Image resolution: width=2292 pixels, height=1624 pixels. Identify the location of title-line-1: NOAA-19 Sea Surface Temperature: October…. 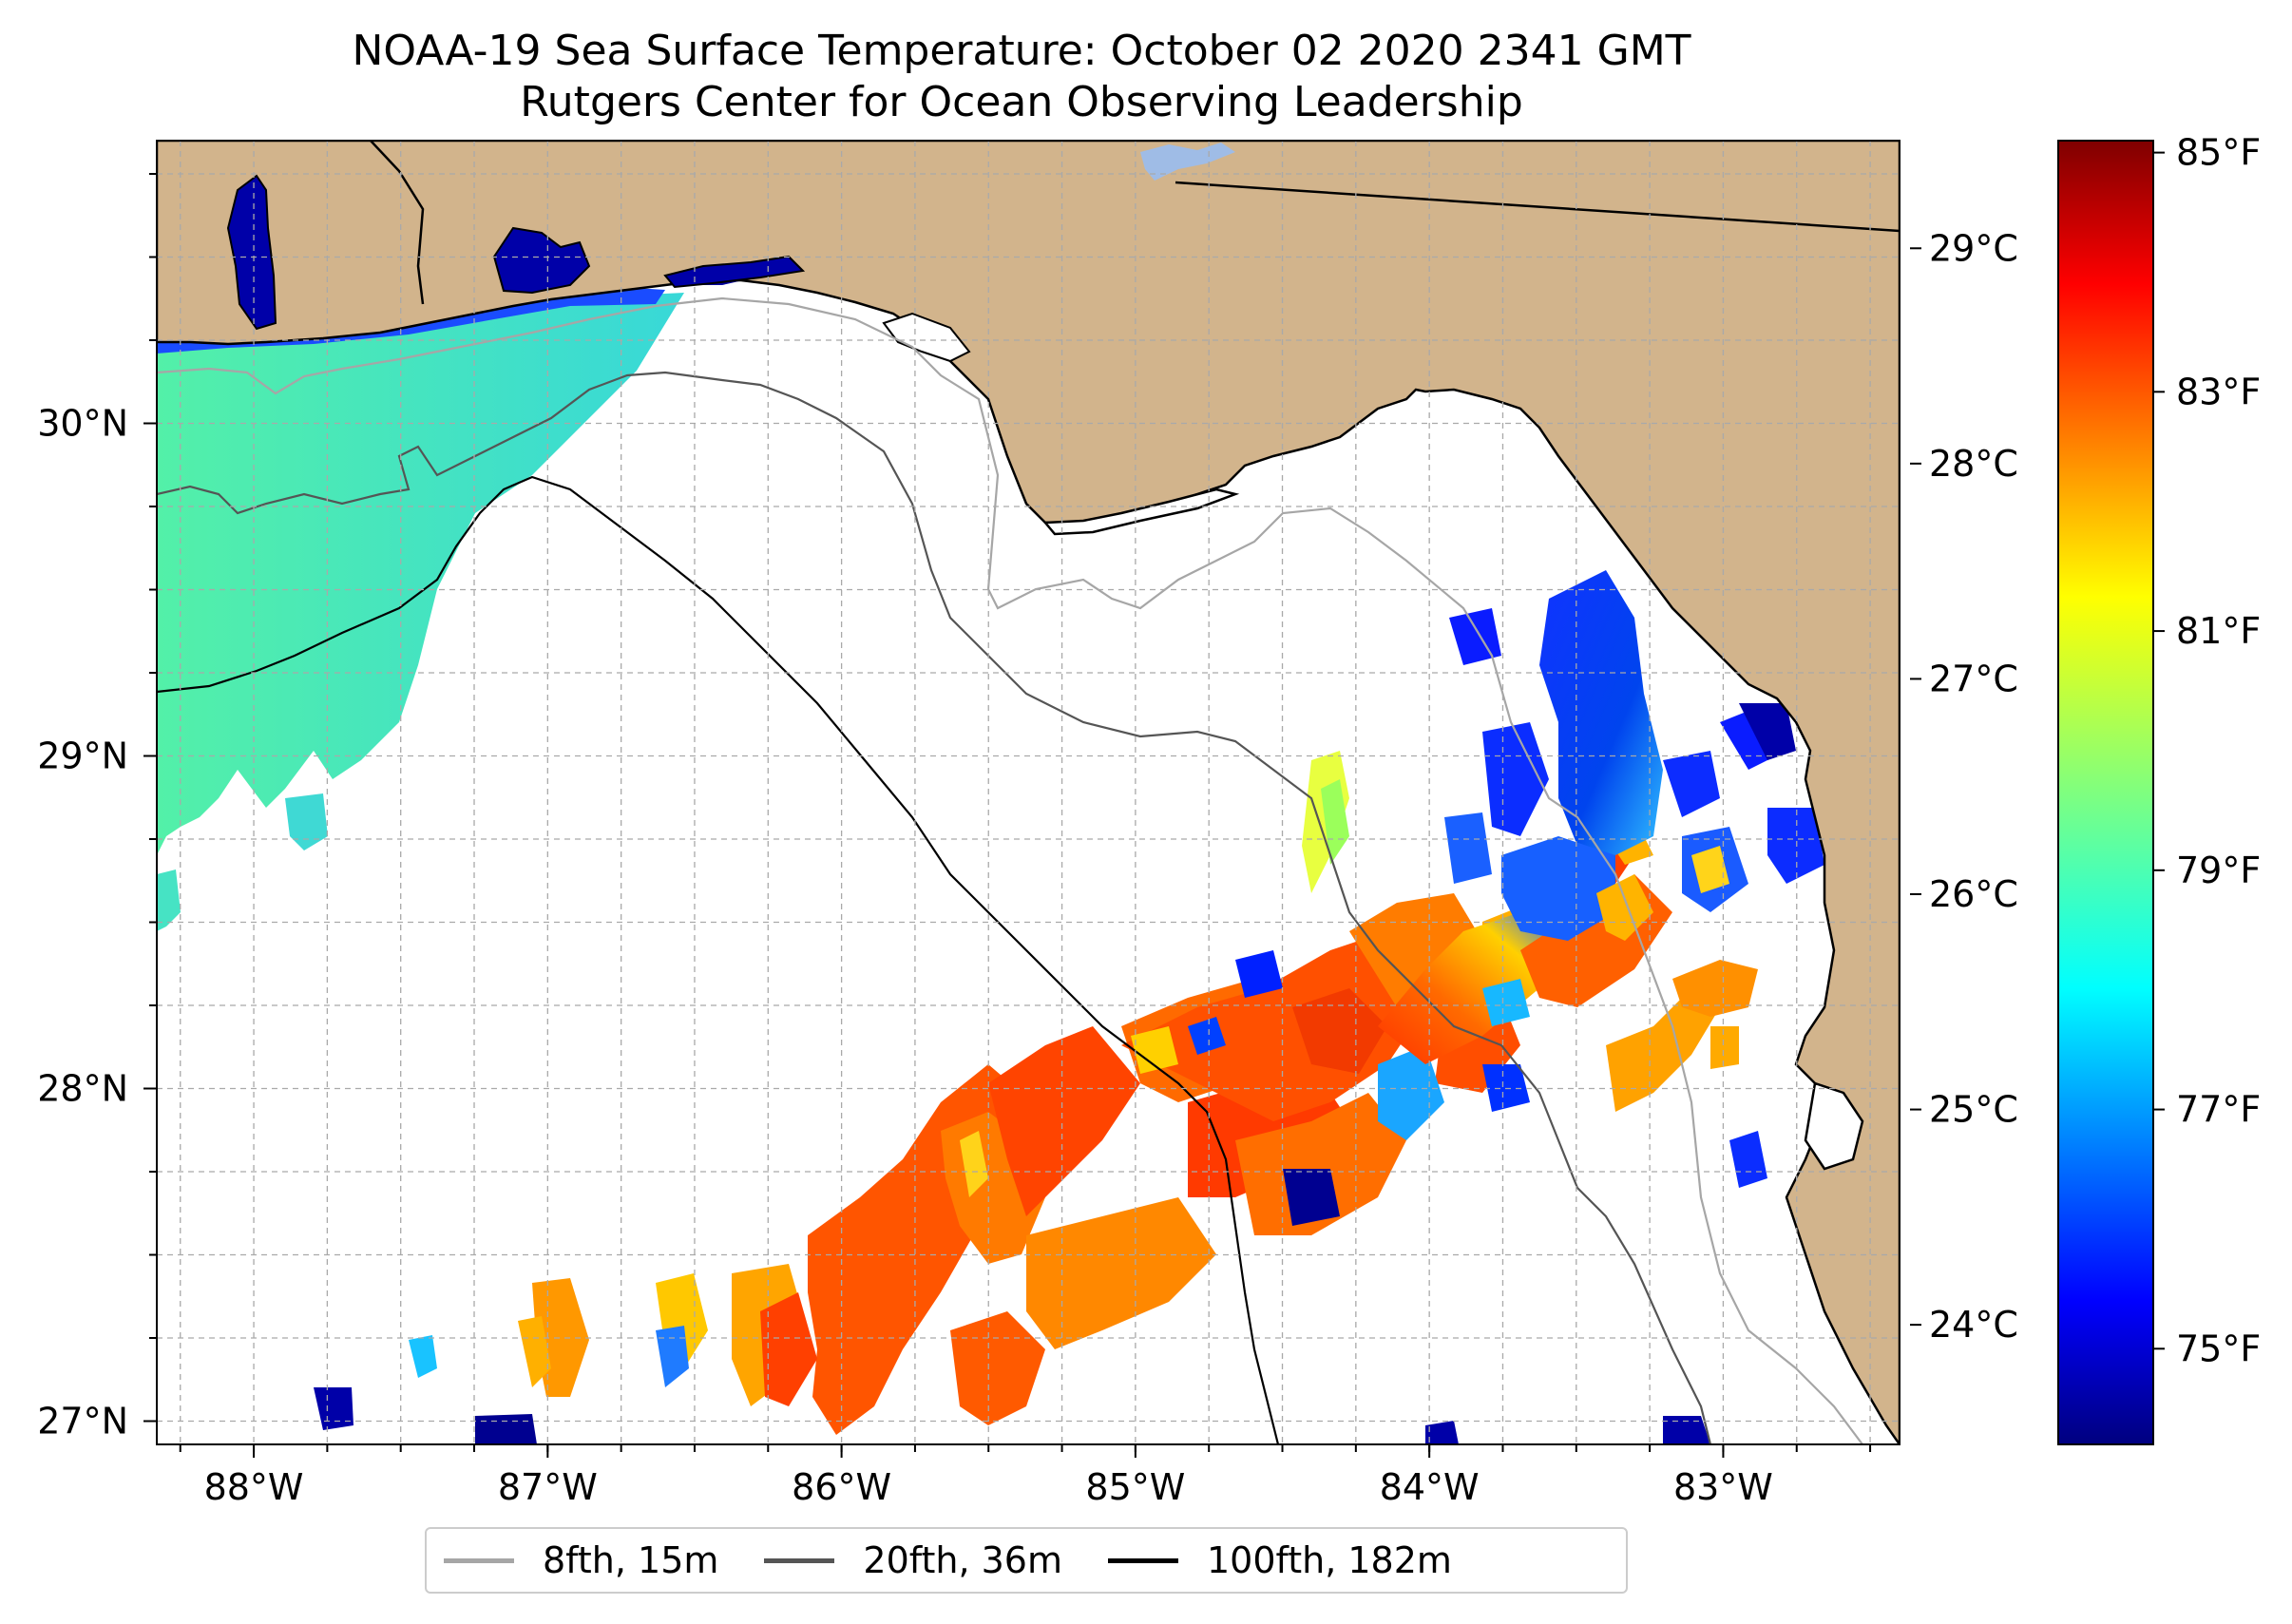
(1021, 51).